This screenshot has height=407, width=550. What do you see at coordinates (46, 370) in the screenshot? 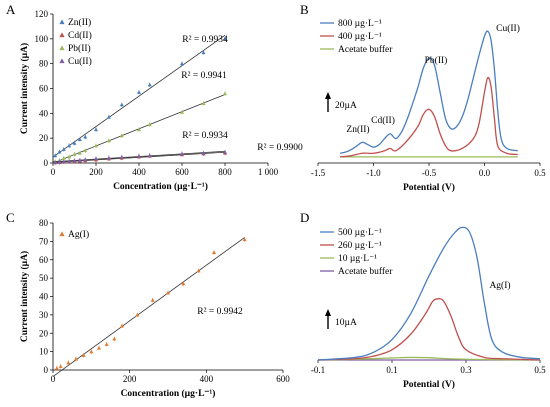
I see `panel-c-y-tick-label: 0` at bounding box center [46, 370].